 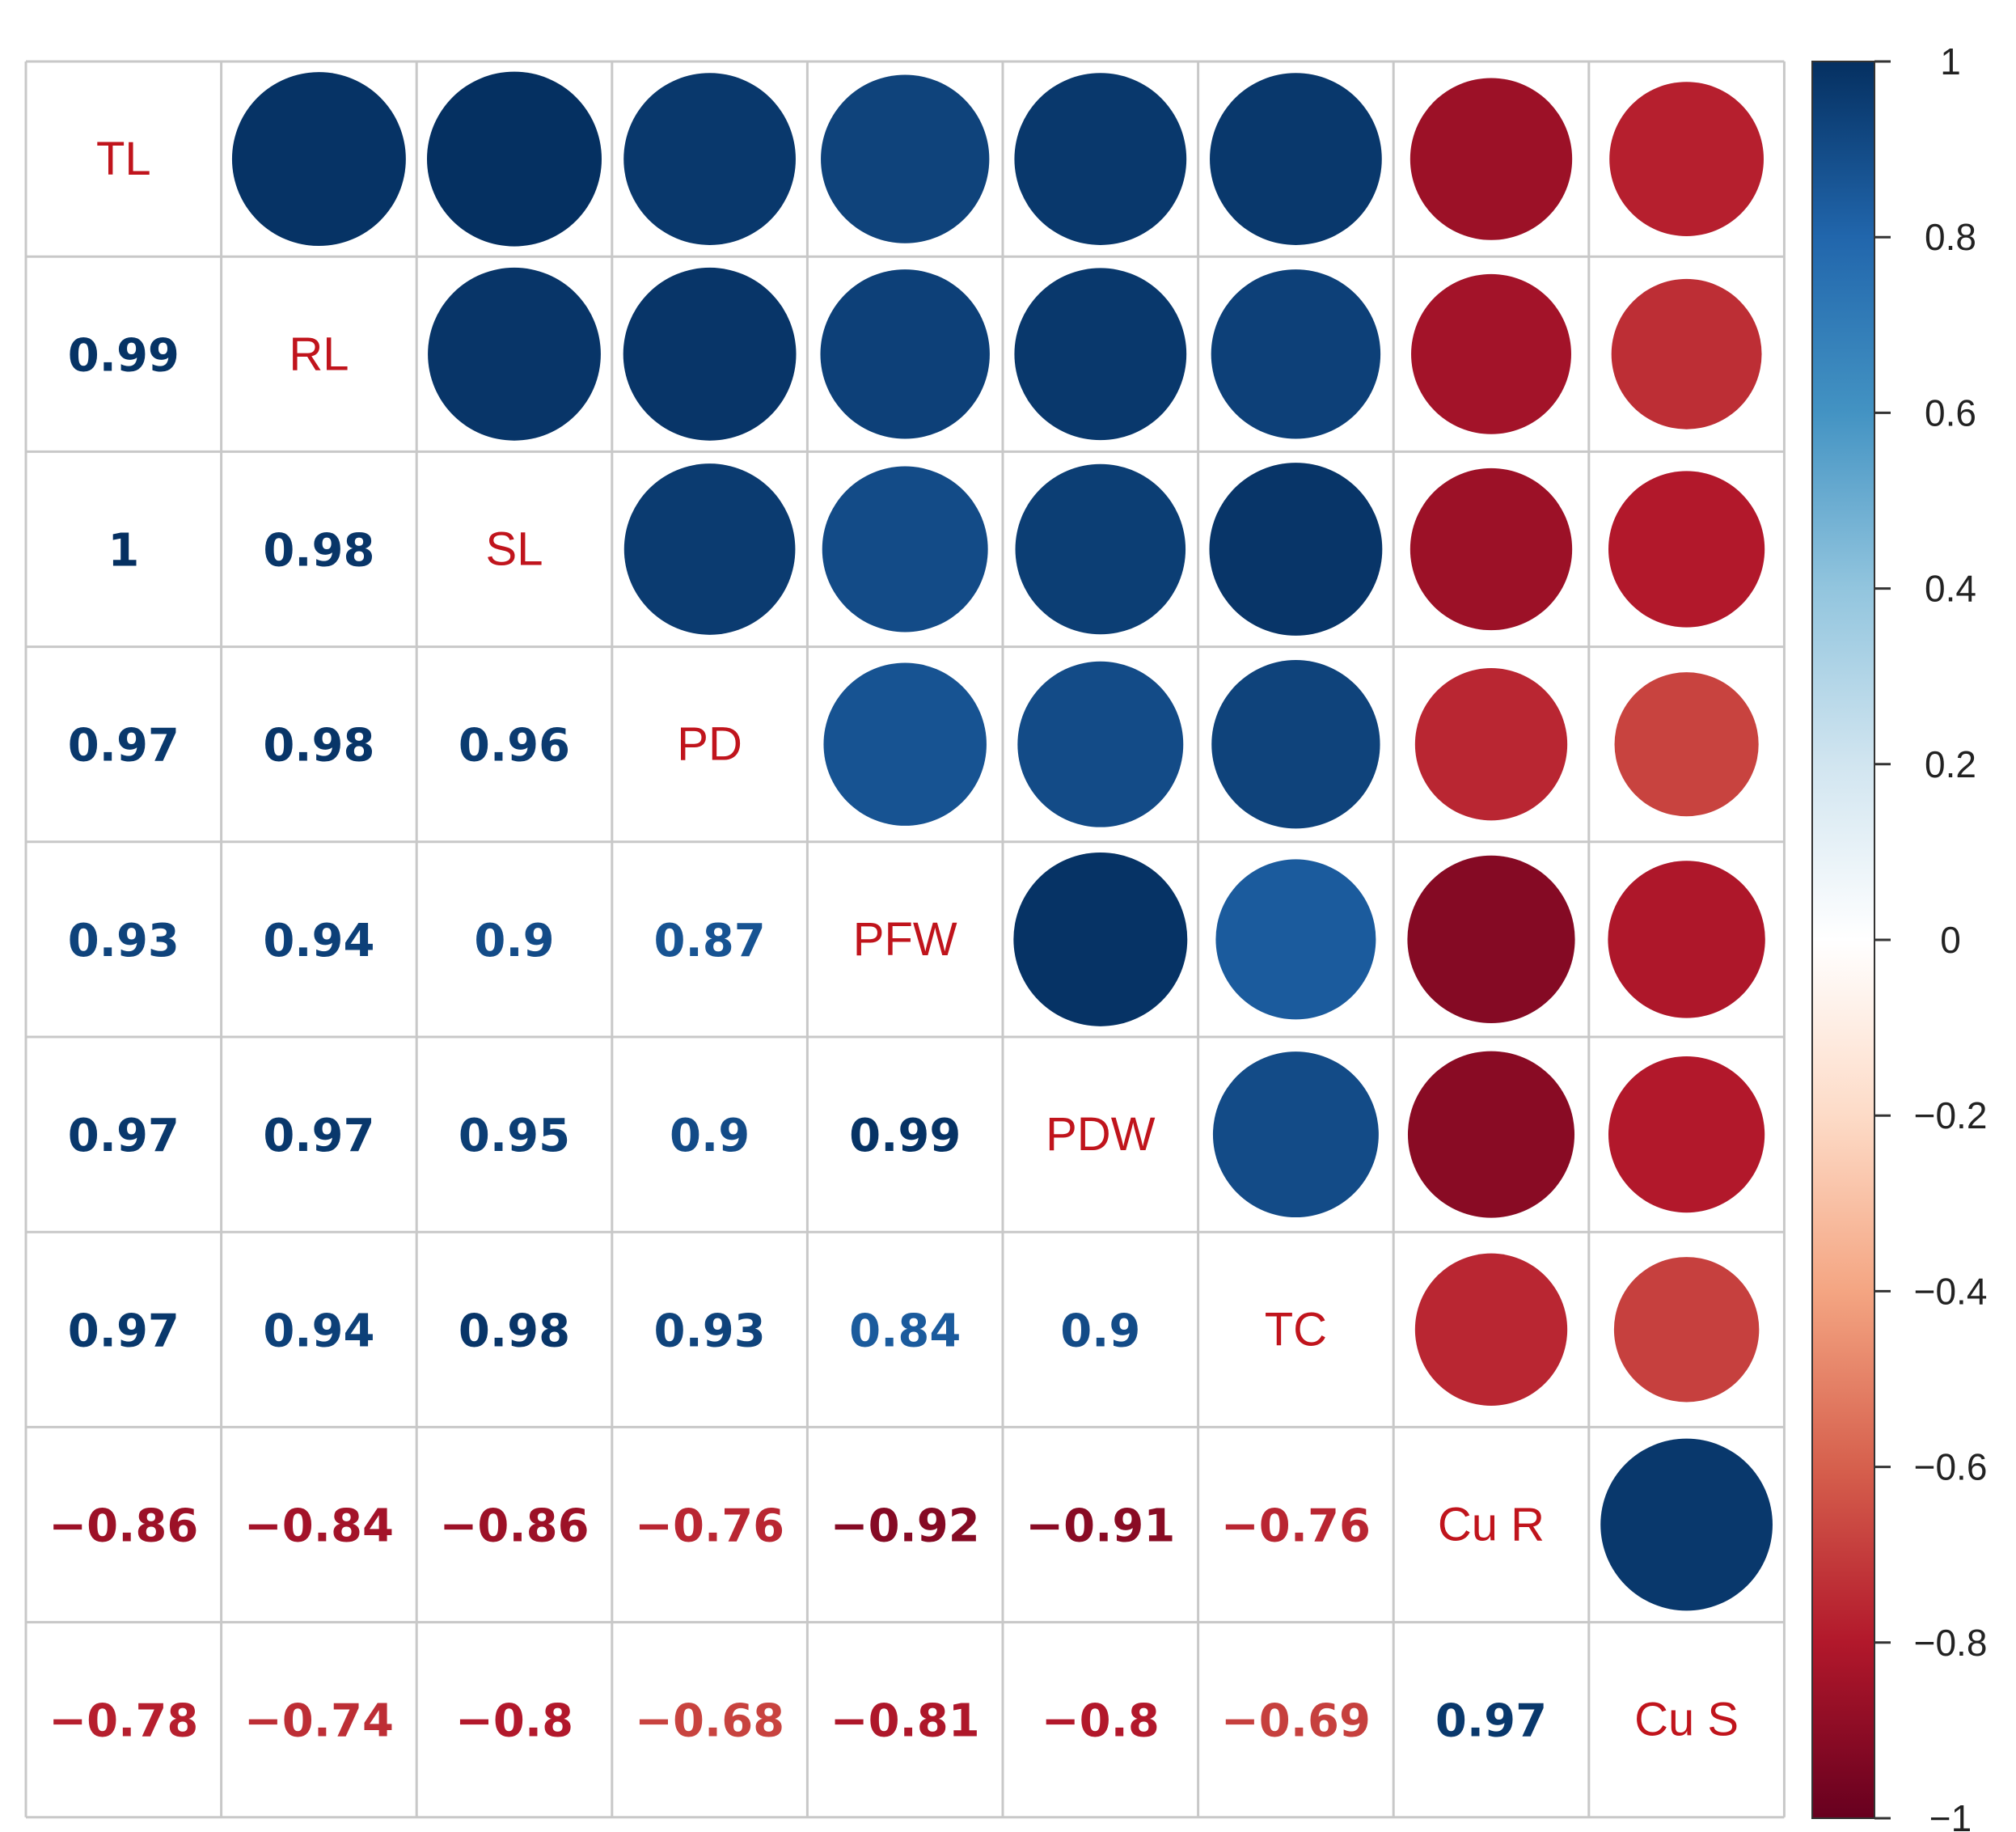 What do you see at coordinates (123, 1722) in the screenshot?
I see `correlation-value-cu-s-tl: −0.78` at bounding box center [123, 1722].